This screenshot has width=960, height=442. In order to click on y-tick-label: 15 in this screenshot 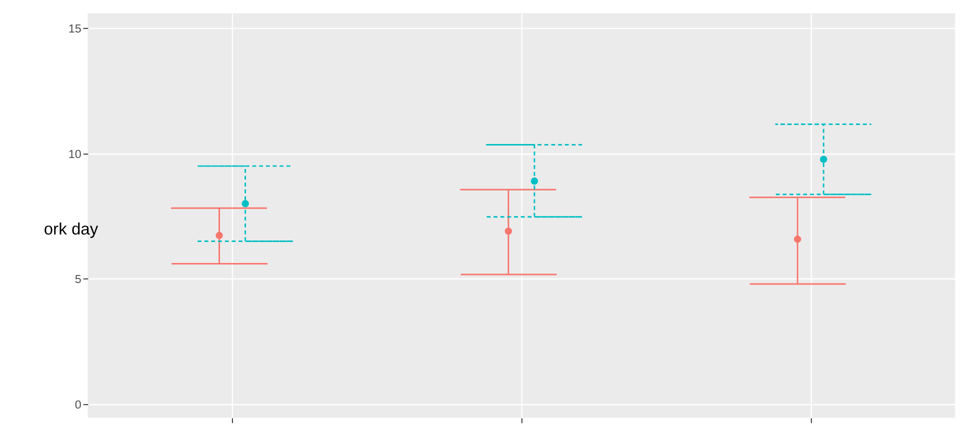, I will do `click(75, 29)`.